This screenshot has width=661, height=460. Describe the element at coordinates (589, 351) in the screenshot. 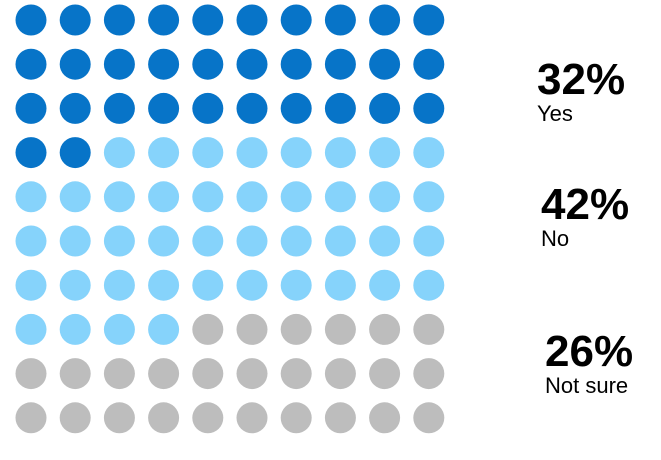

I see `legend-value-not-sure: 26%` at that location.